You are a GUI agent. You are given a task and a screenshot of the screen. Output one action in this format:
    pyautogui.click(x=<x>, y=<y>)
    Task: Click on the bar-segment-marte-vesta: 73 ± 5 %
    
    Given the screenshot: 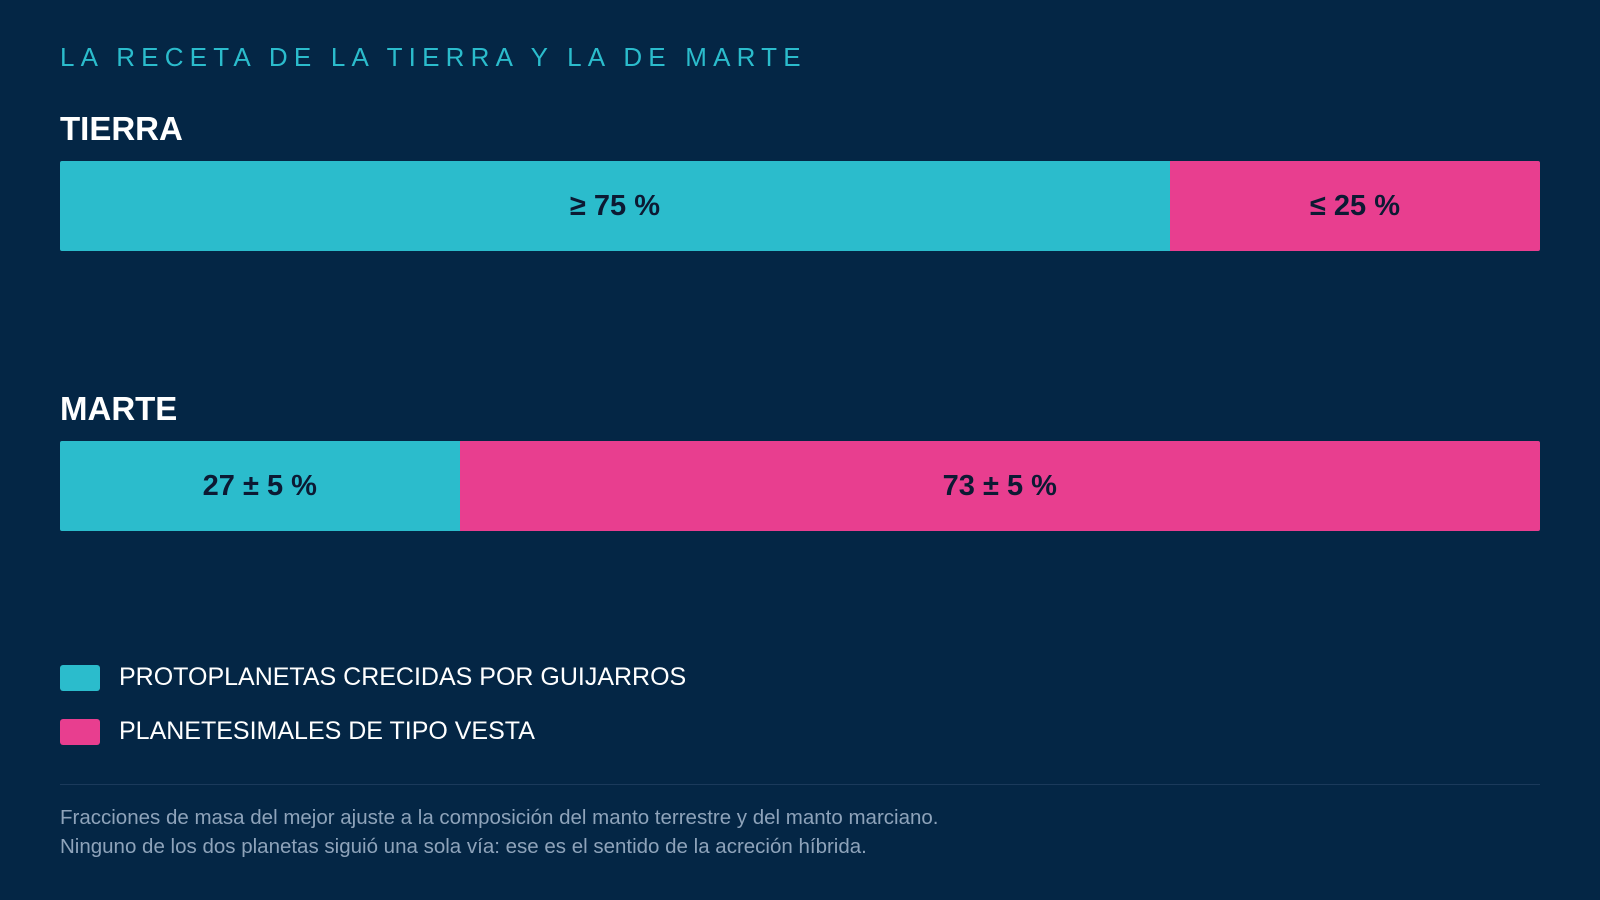 What is the action you would take?
    pyautogui.click(x=999, y=486)
    